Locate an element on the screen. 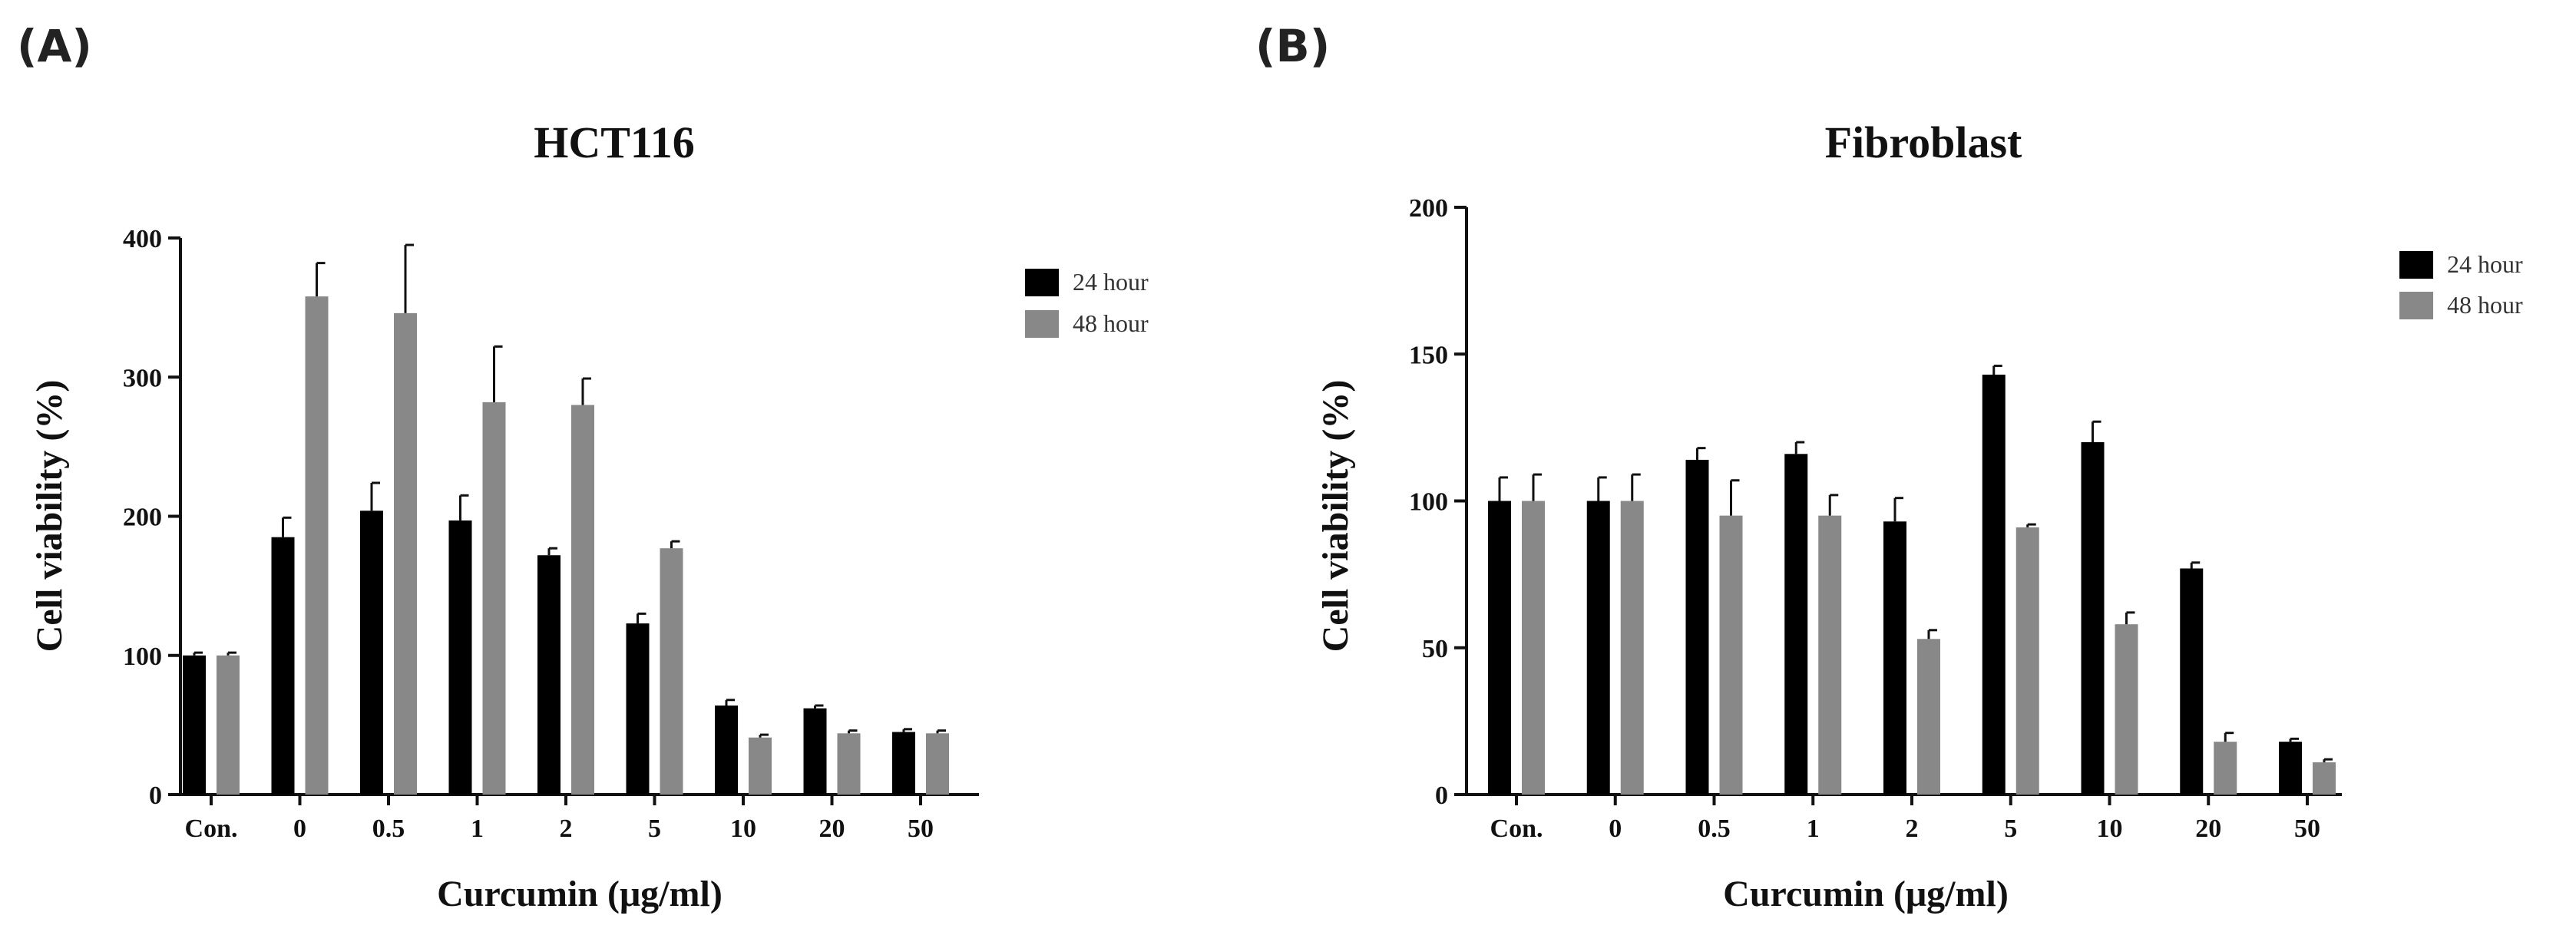  y-tick-label: 50 is located at coordinates (1435, 649).